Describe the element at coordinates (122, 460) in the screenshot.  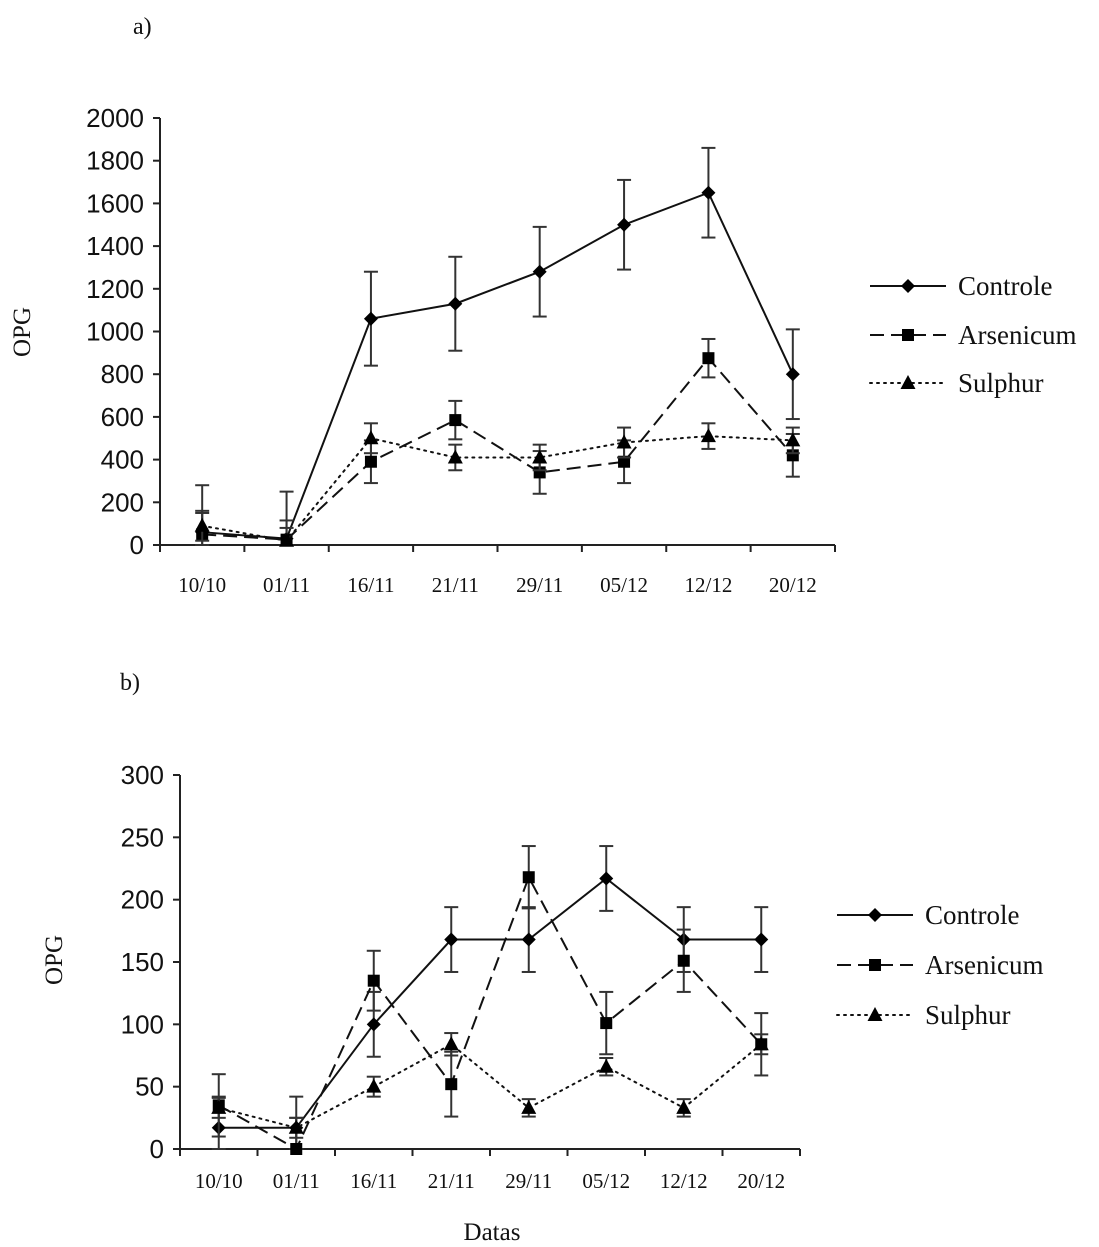
I see `y-tick-label: 400` at that location.